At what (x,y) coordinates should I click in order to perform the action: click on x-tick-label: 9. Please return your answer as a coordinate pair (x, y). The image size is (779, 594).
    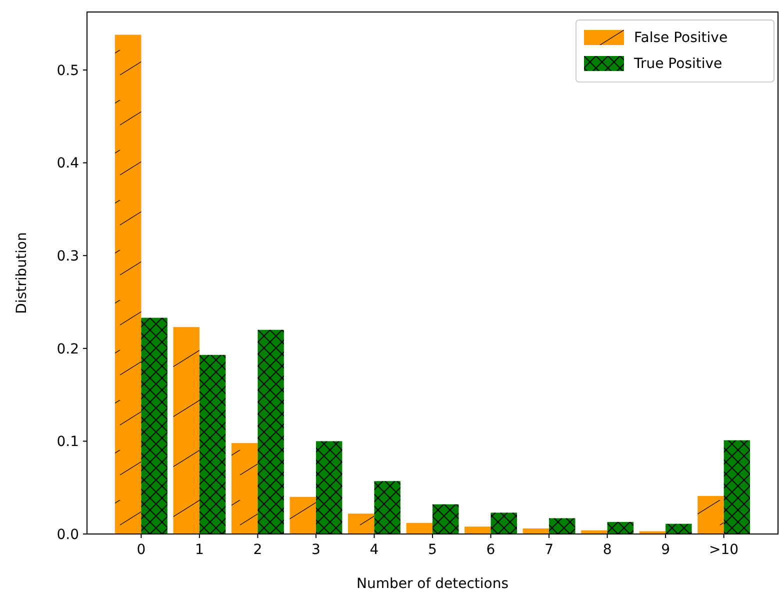
    Looking at the image, I should click on (665, 550).